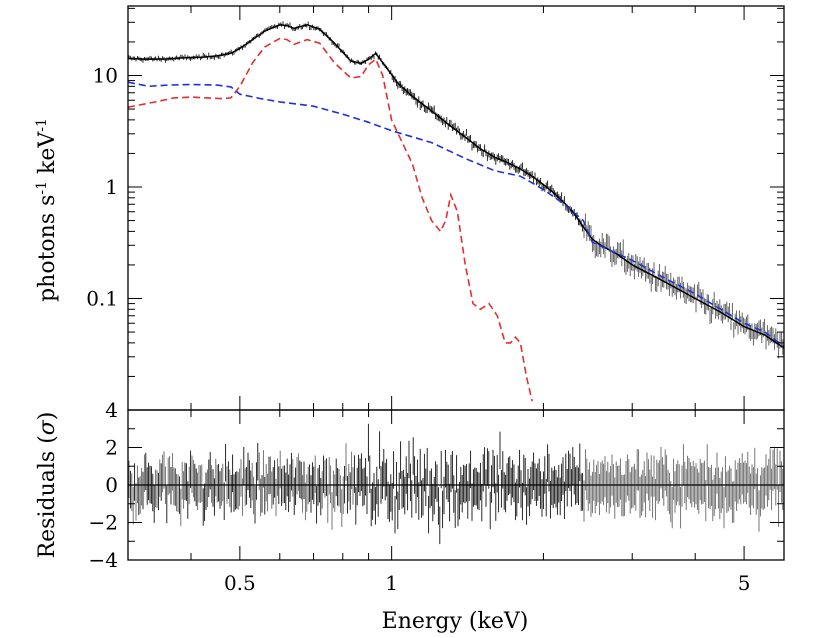 Image resolution: width=830 pixels, height=638 pixels. I want to click on y-tick-label-spectrum: 0.1, so click(102, 298).